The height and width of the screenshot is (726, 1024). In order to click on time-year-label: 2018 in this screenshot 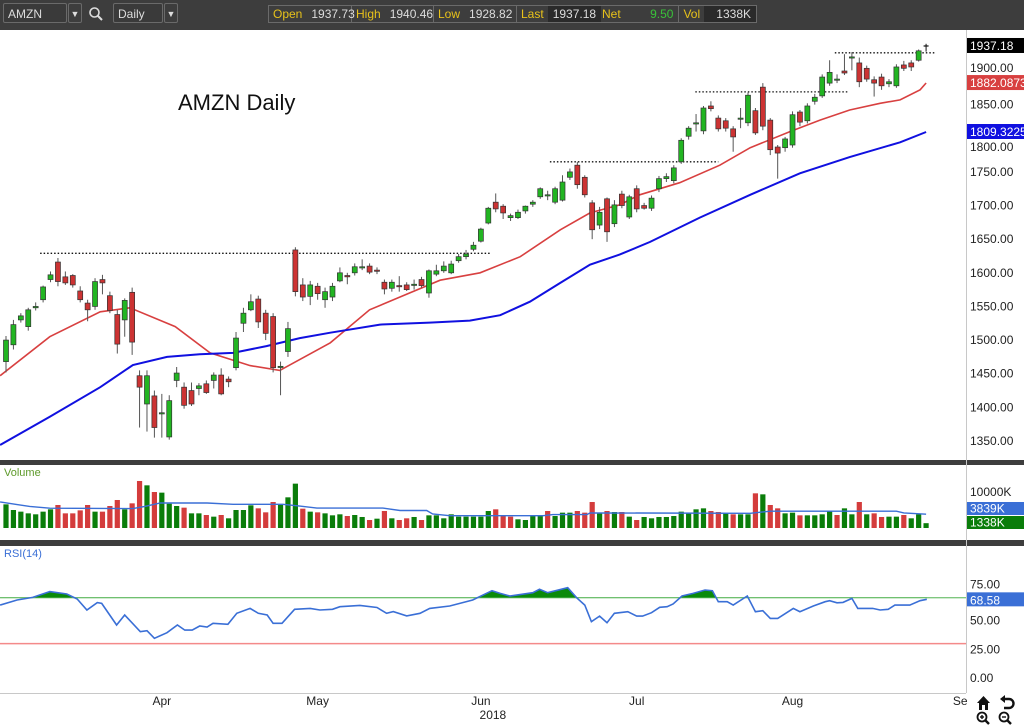, I will do `click(493, 715)`.